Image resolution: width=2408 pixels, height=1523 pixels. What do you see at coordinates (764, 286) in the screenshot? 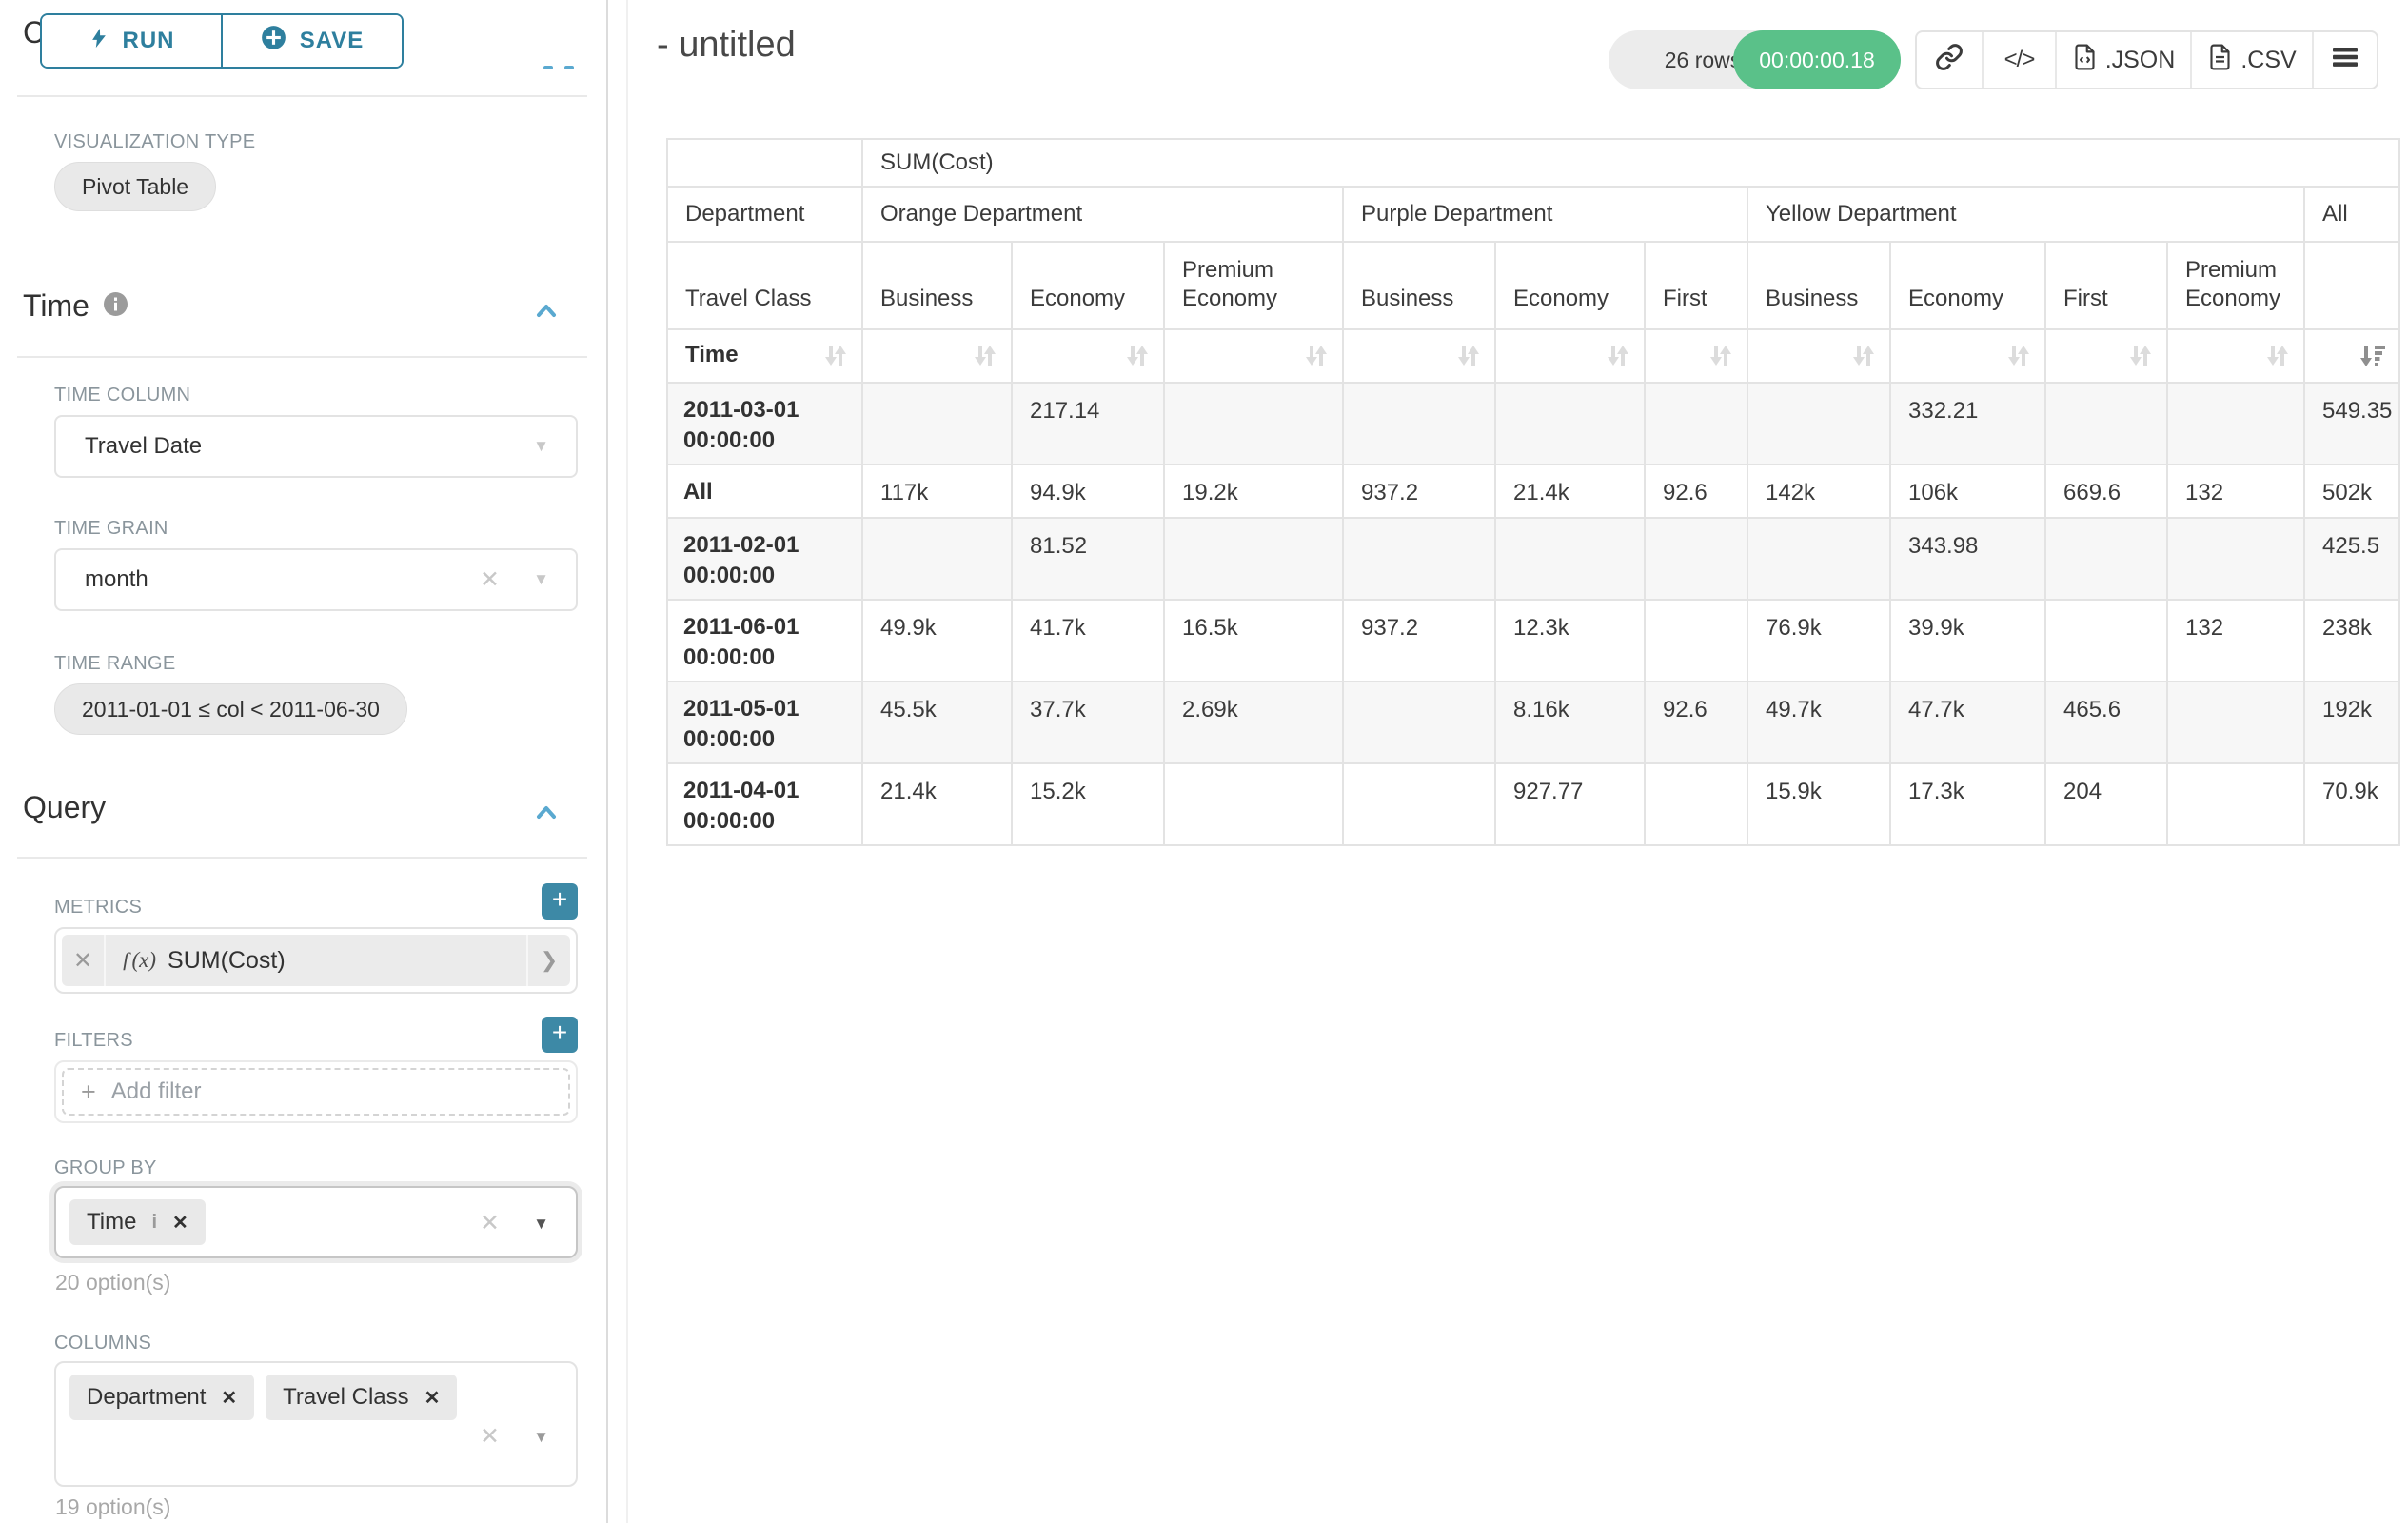
I see `column-dimension-label-travel-class: Travel Class` at bounding box center [764, 286].